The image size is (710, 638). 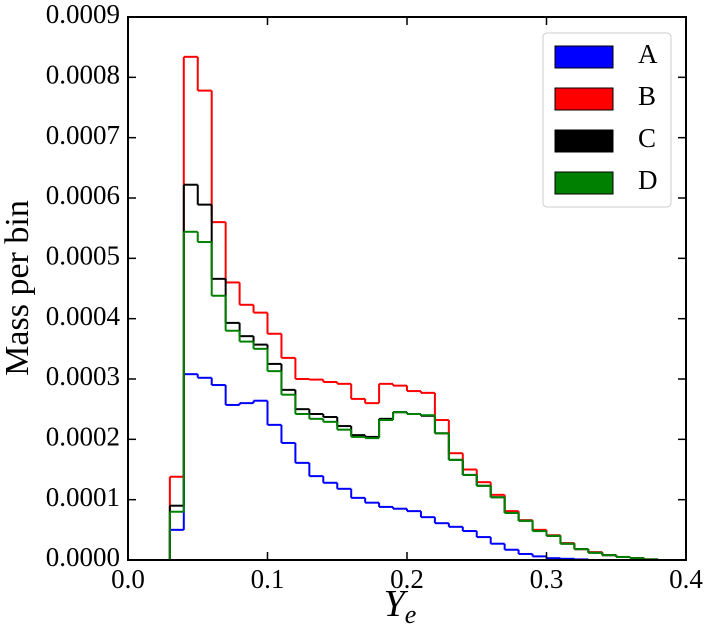 I want to click on legend-label: D, so click(x=648, y=180).